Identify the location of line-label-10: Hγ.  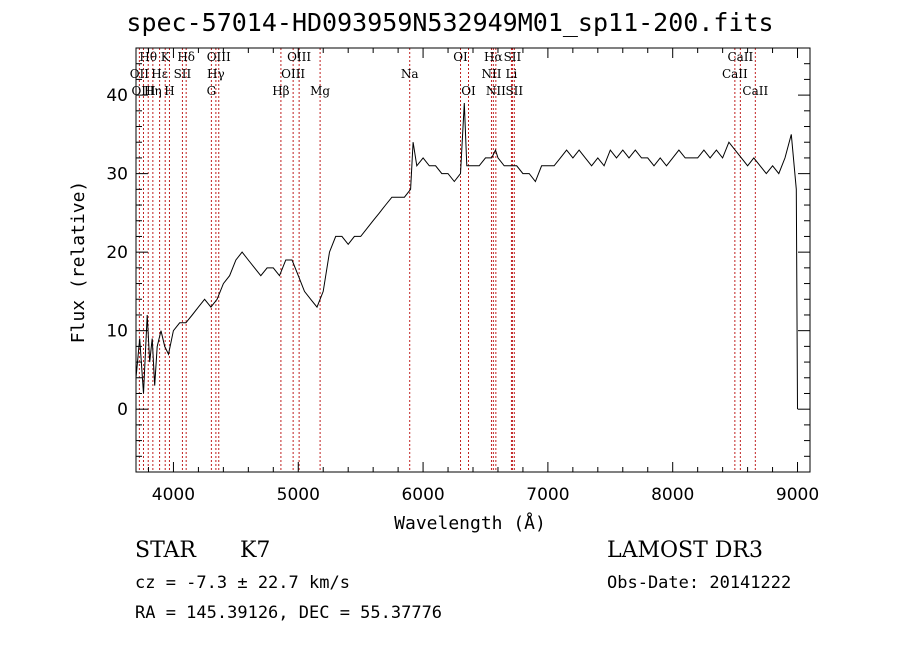
(216, 74).